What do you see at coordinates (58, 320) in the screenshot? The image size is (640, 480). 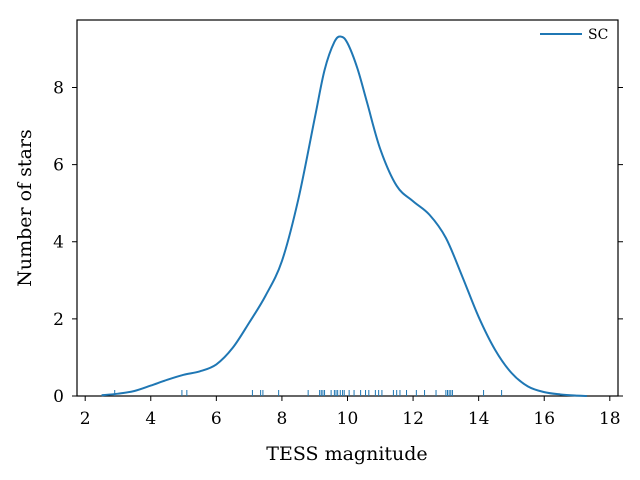 I see `y-tick-label: 2` at bounding box center [58, 320].